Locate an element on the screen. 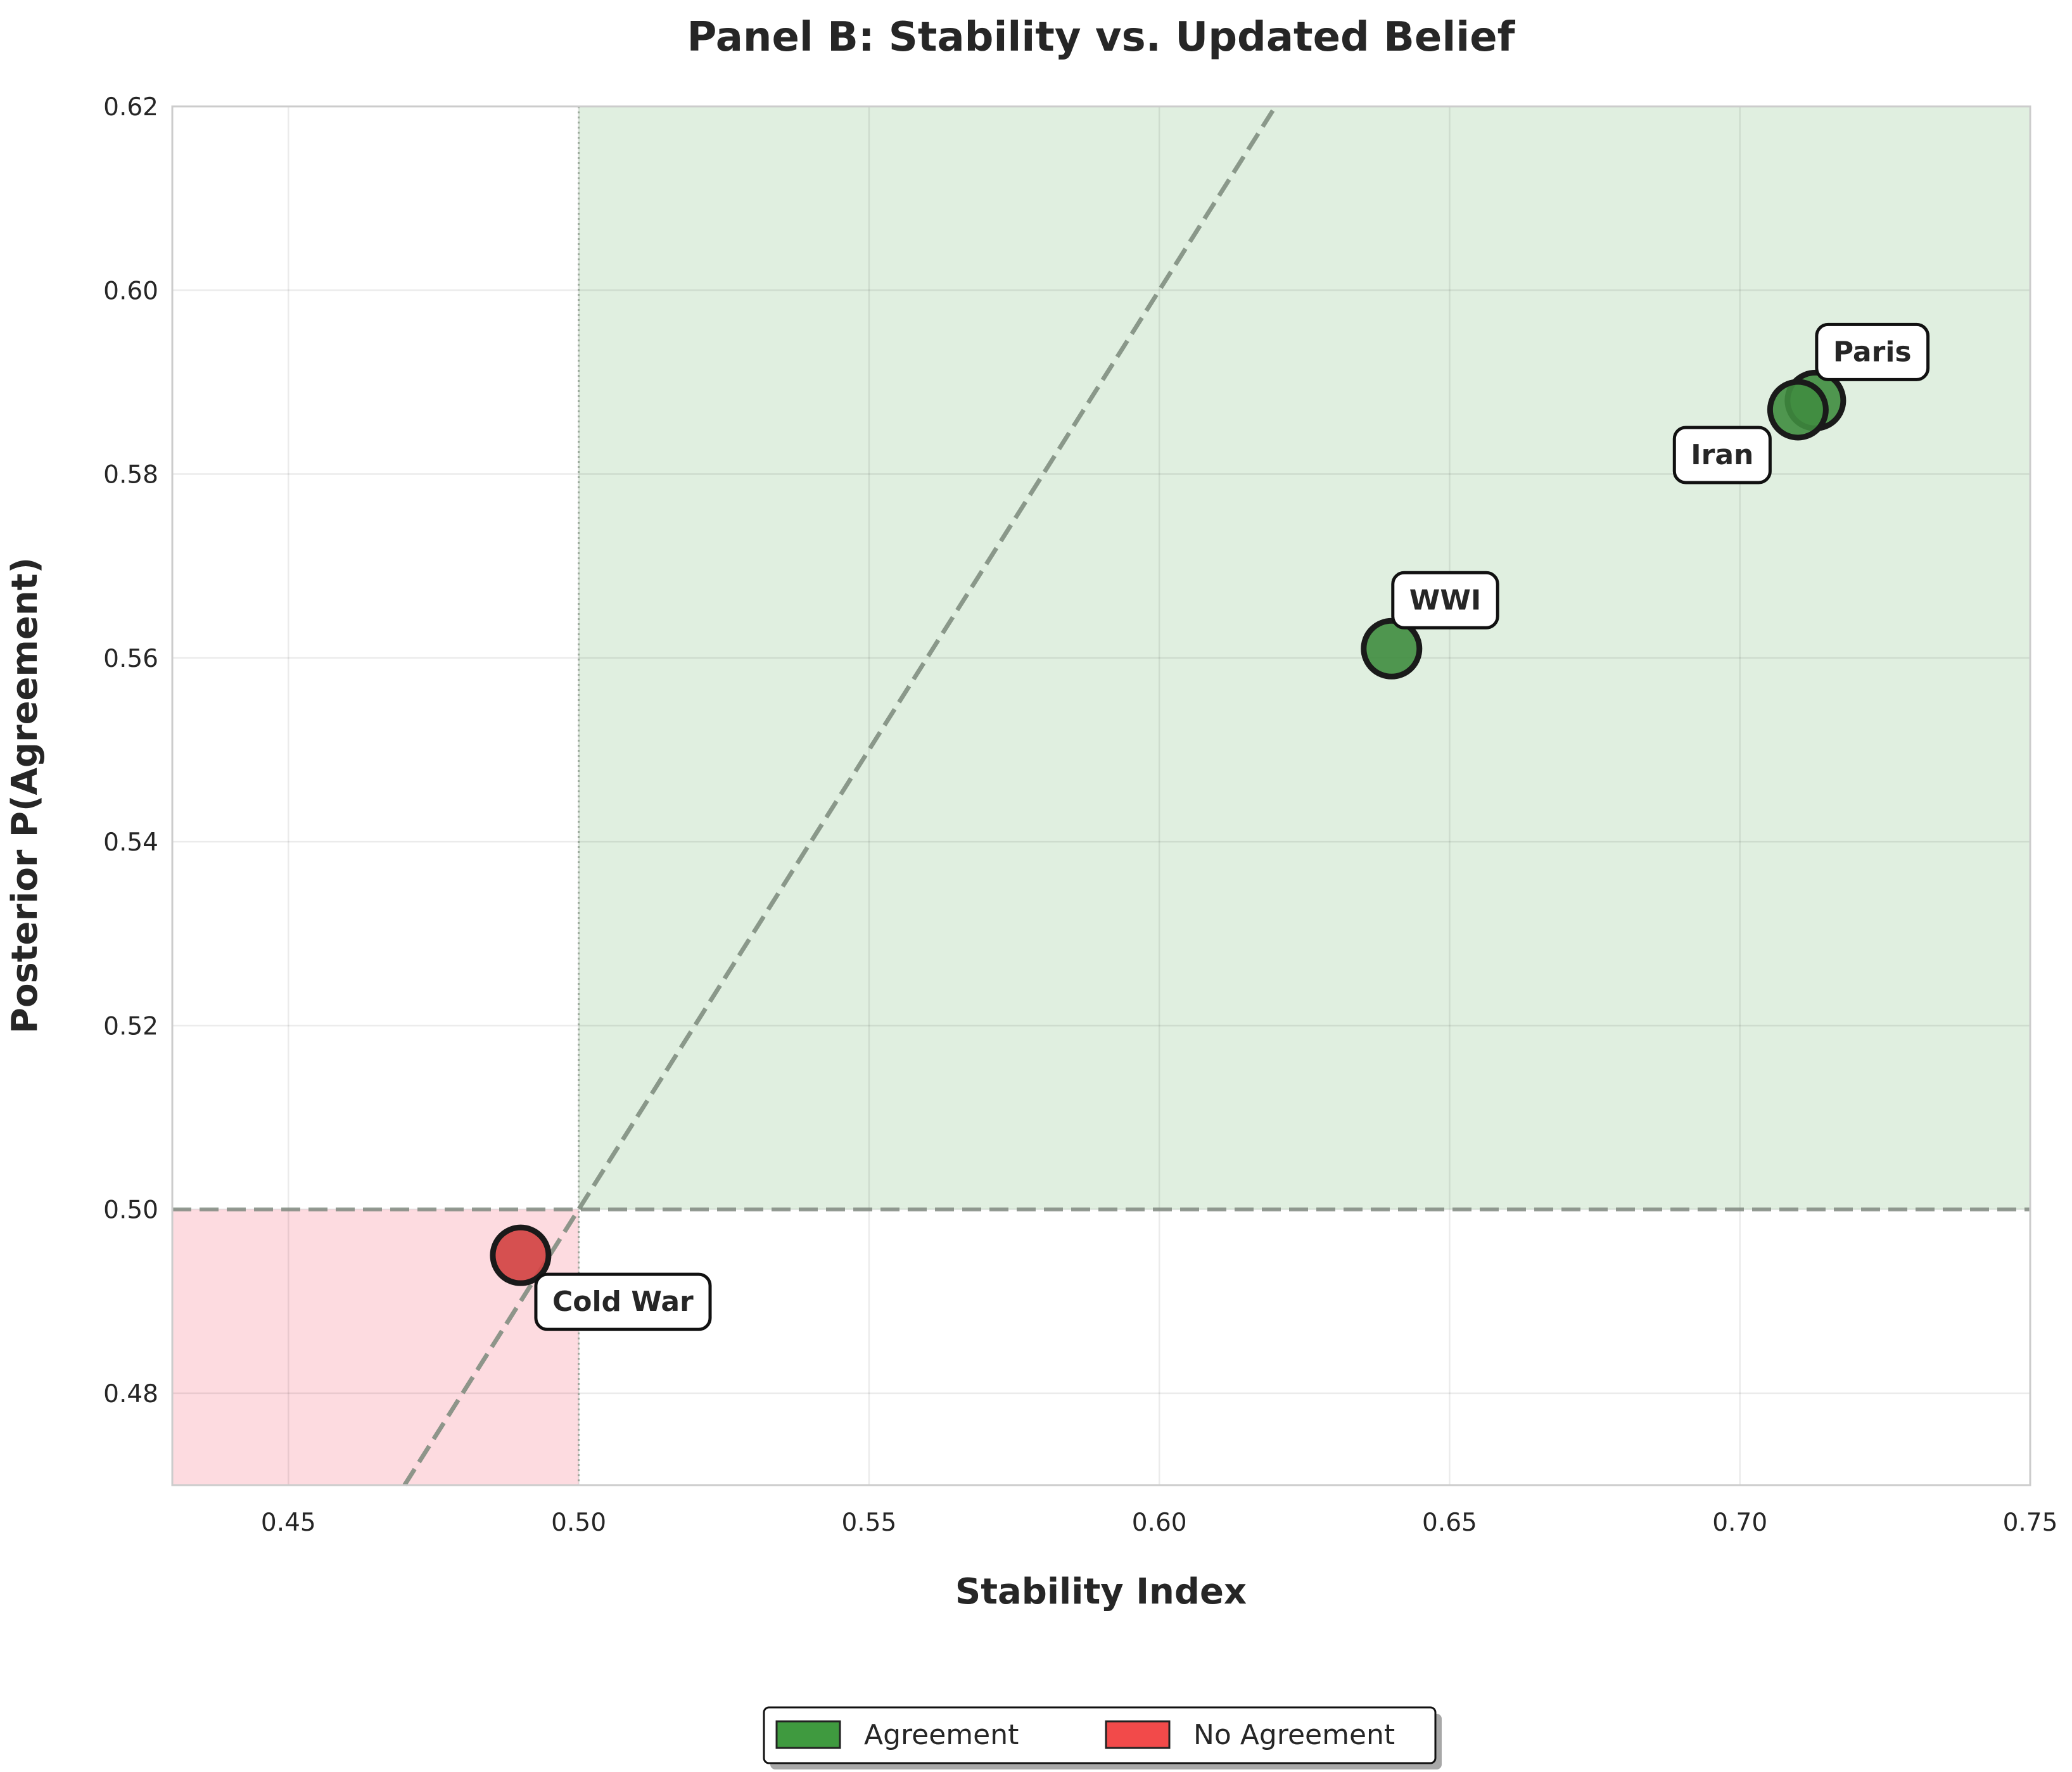  y-tick-label: 0.56 is located at coordinates (130, 659).